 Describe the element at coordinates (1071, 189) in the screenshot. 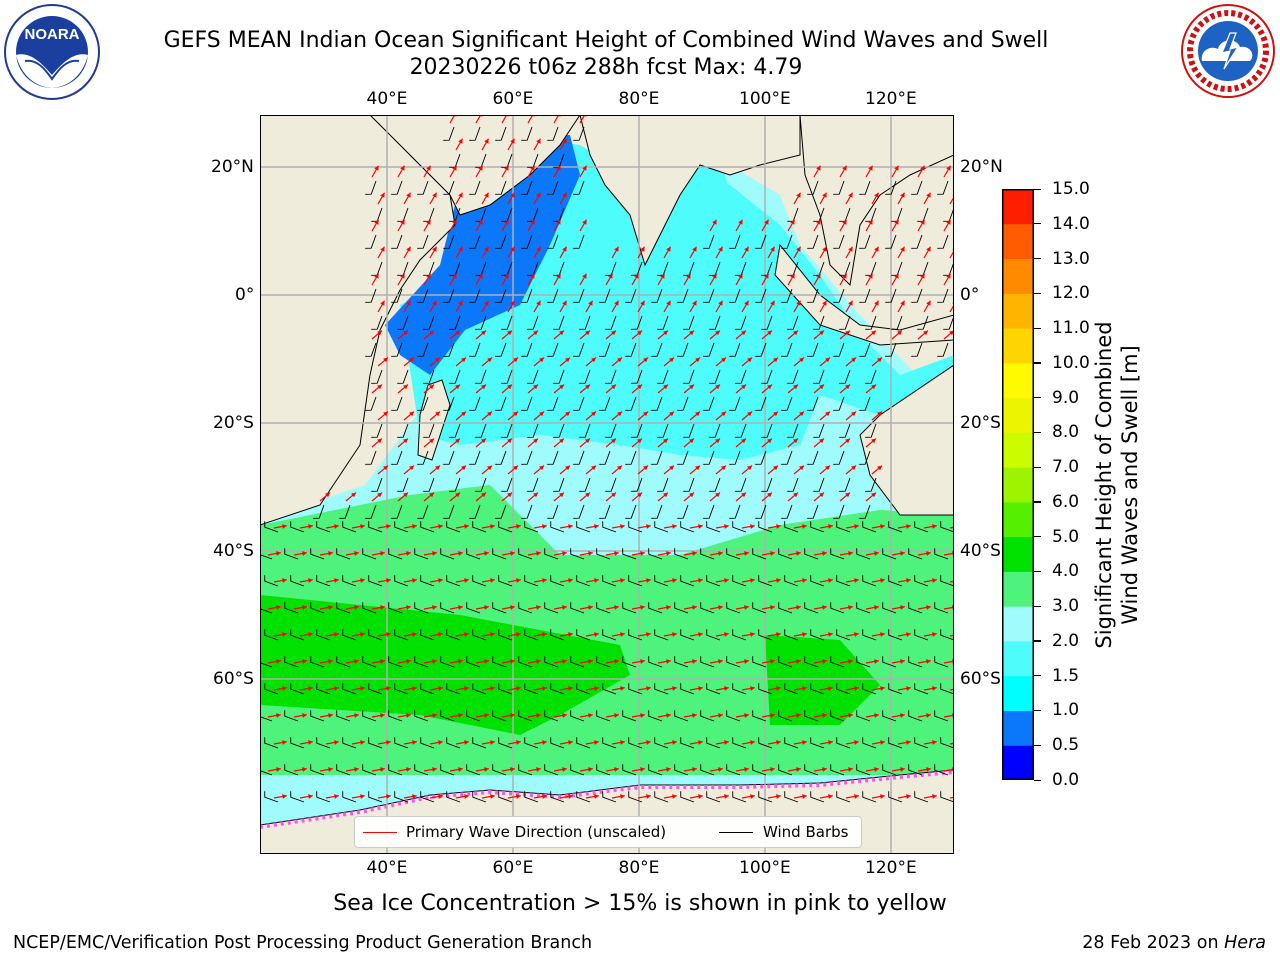

I see `colorbar-tick-label: 15.0` at that location.